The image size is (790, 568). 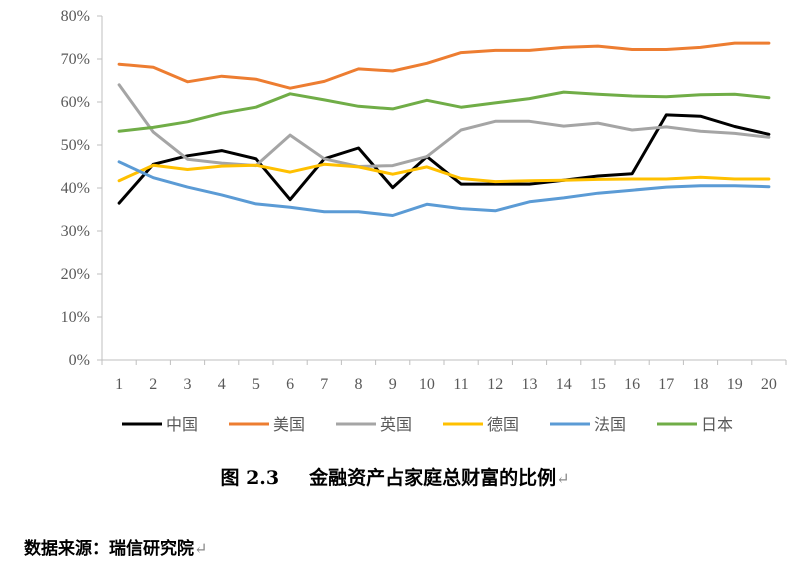 What do you see at coordinates (460, 384) in the screenshot?
I see `x-tick-label: 11` at bounding box center [460, 384].